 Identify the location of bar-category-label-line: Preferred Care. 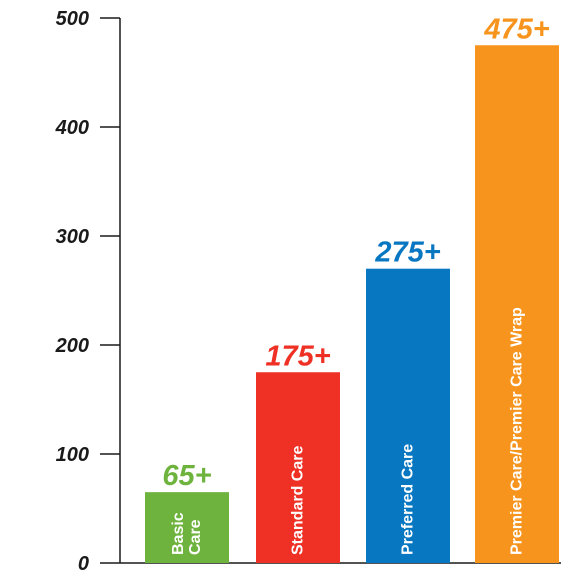
(407, 499).